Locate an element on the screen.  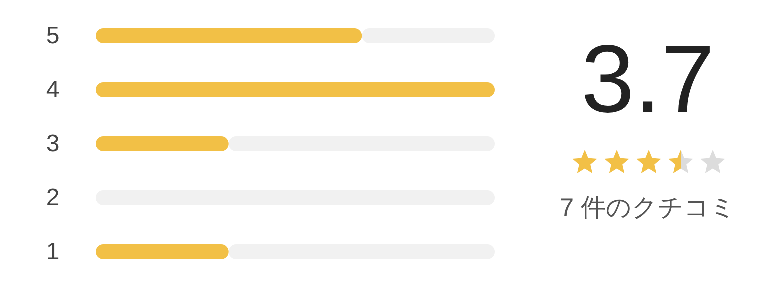
y-tick-label: 3 is located at coordinates (53, 144).